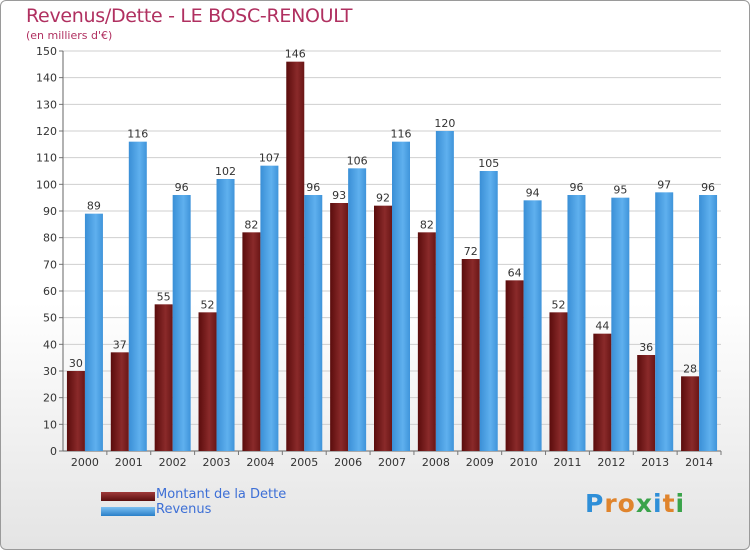 This screenshot has height=550, width=750. Describe the element at coordinates (626, 503) in the screenshot. I see `logo-letter: o` at that location.